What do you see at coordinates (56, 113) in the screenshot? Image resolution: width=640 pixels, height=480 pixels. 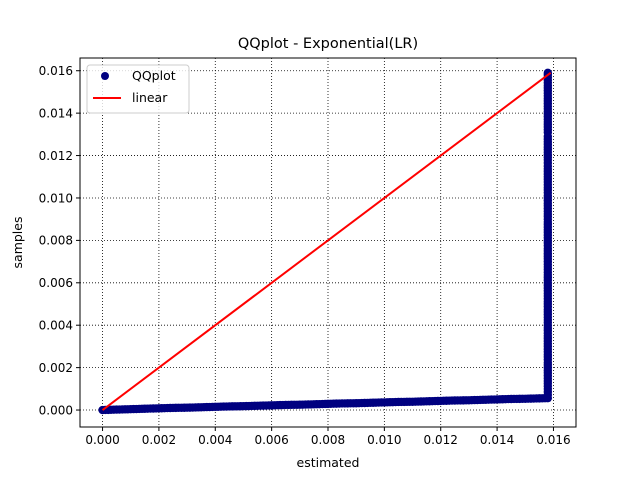 I see `y-tick-label: 0.014` at bounding box center [56, 113].